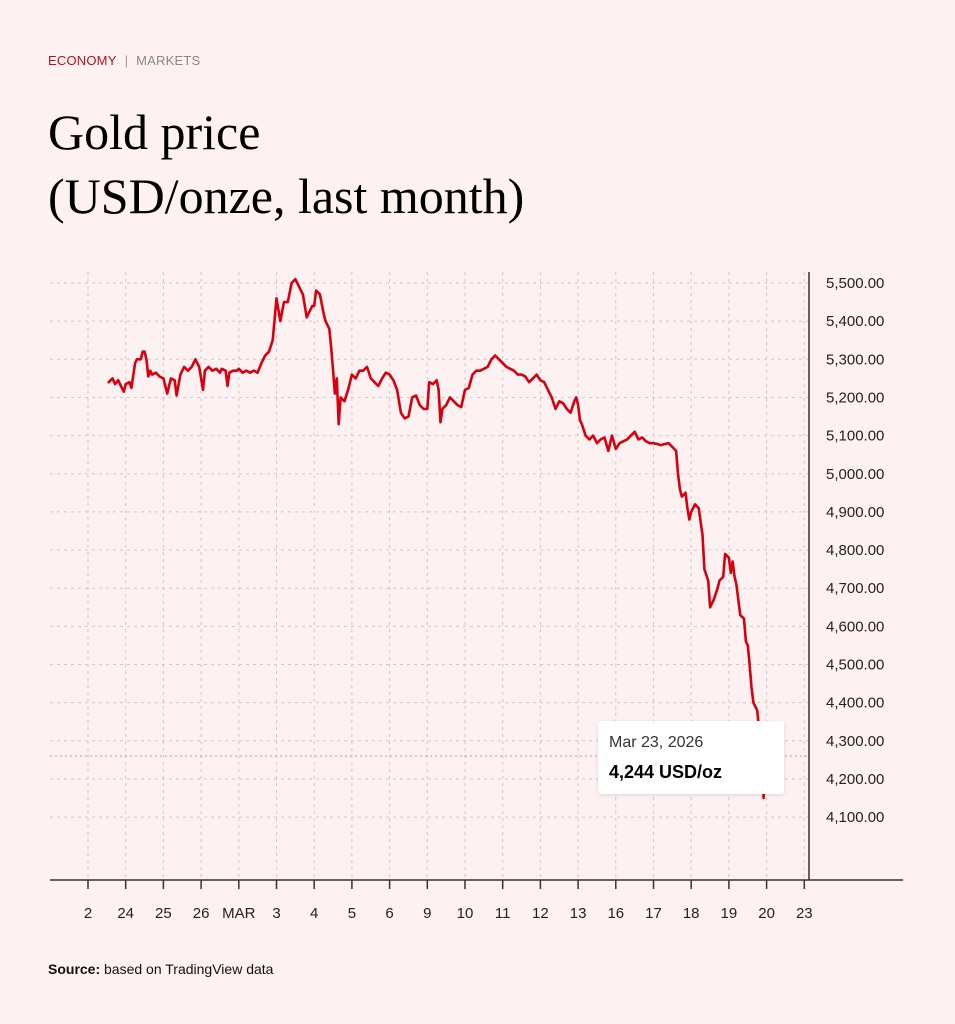 This screenshot has height=1024, width=955. I want to click on y-tick-label: 4,700.00, so click(855, 588).